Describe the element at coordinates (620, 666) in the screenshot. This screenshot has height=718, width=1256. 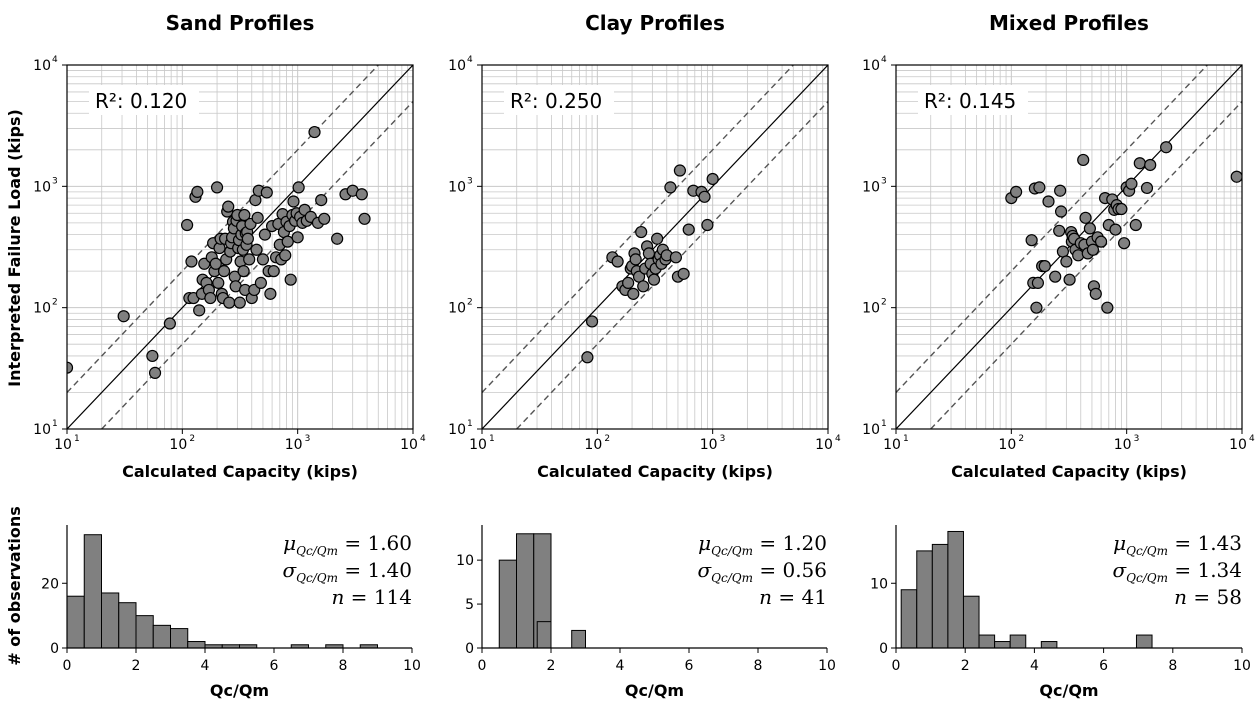
I see `x-tick-label: 4` at that location.